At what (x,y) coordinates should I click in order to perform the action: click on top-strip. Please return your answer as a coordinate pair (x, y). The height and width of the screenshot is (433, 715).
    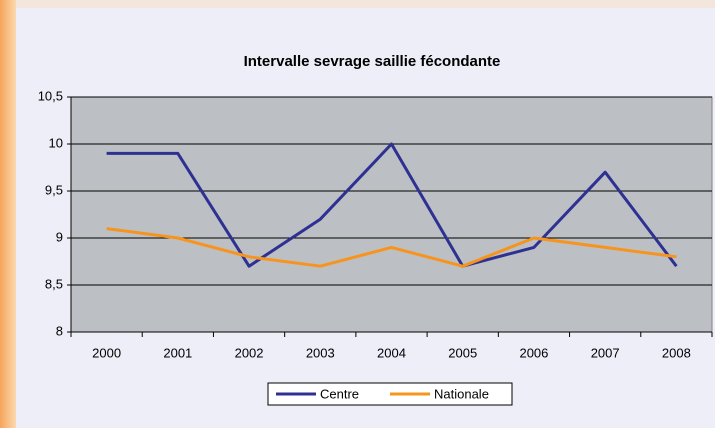
    Looking at the image, I should click on (365, 4).